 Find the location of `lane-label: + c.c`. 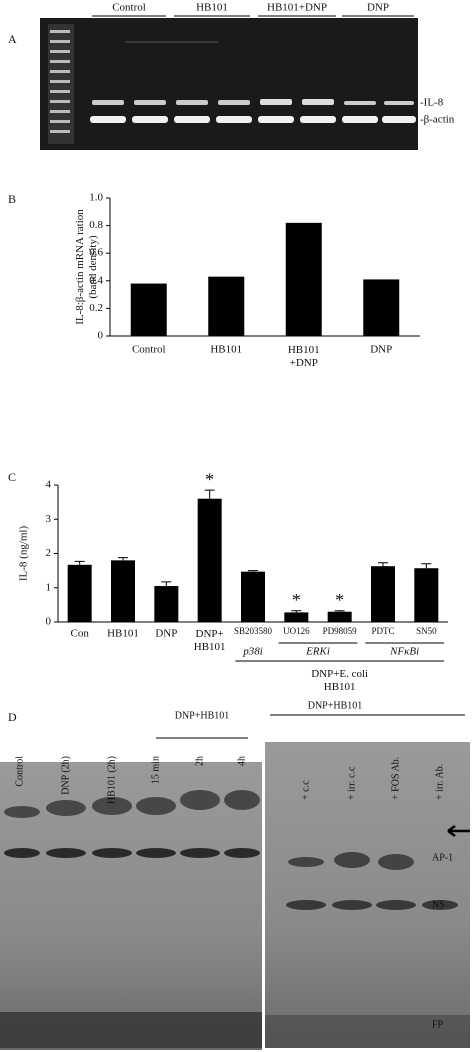

lane-label: + c.c is located at coordinates (305, 790).